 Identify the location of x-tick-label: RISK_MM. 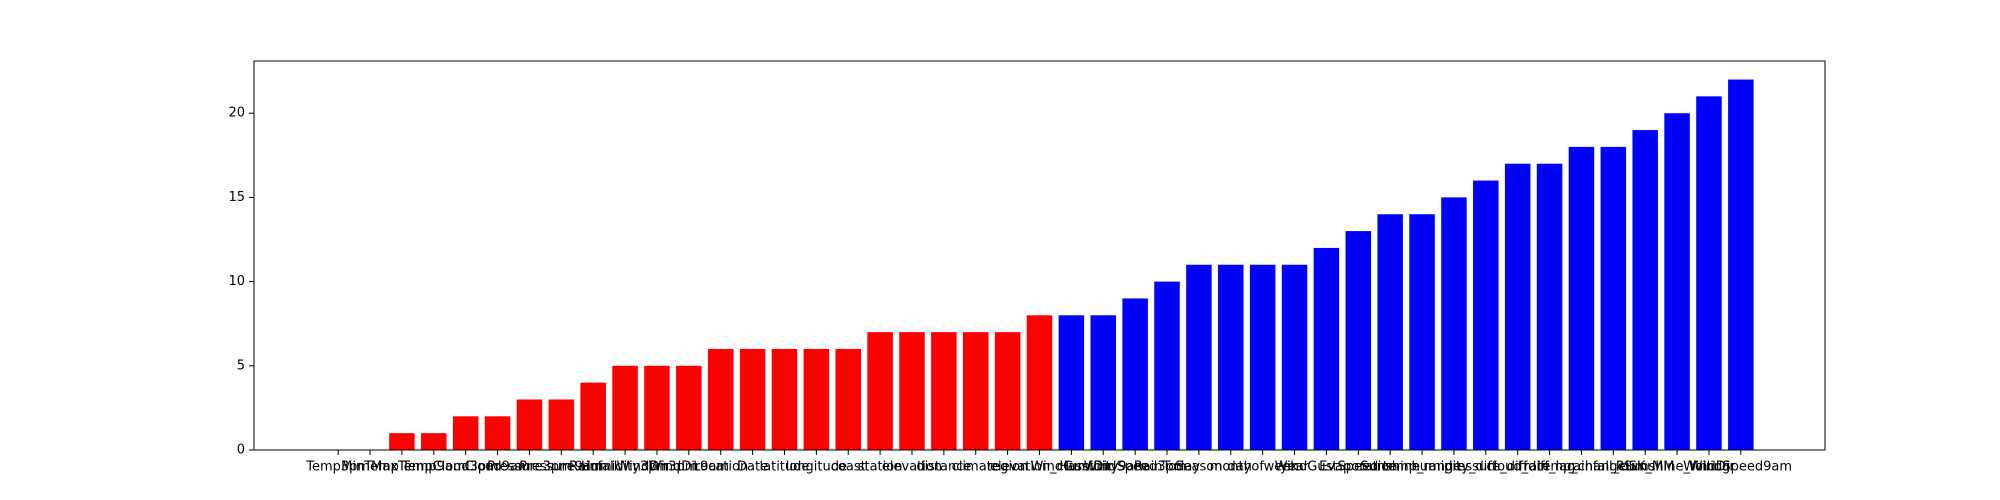
(1645, 467).